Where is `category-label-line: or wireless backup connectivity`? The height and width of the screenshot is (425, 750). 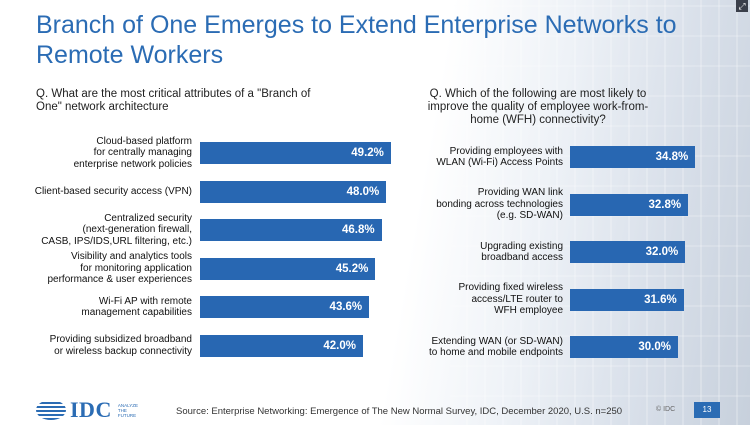 category-label-line: or wireless backup connectivity is located at coordinates (123, 351).